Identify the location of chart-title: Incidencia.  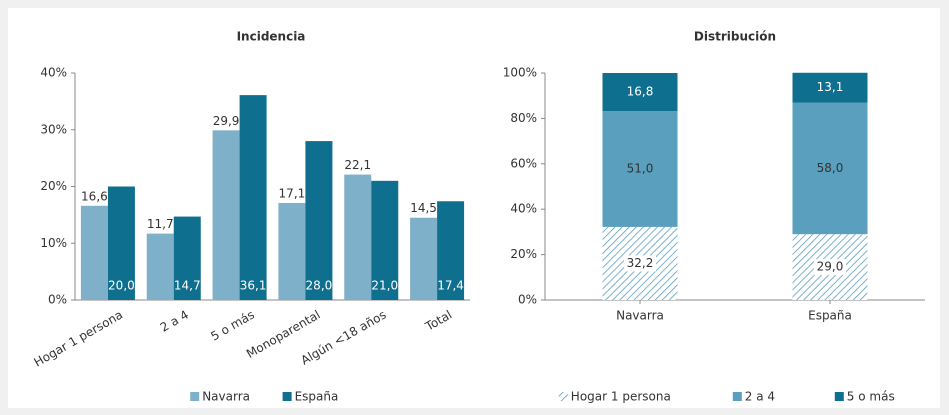
(271, 37).